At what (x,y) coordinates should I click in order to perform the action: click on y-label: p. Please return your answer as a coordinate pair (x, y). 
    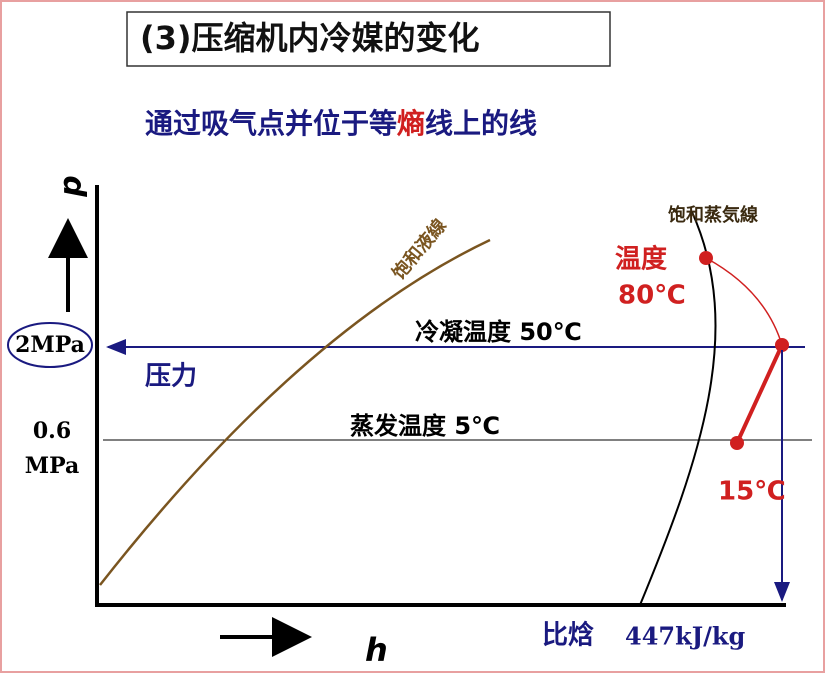
    Looking at the image, I should click on (71, 186).